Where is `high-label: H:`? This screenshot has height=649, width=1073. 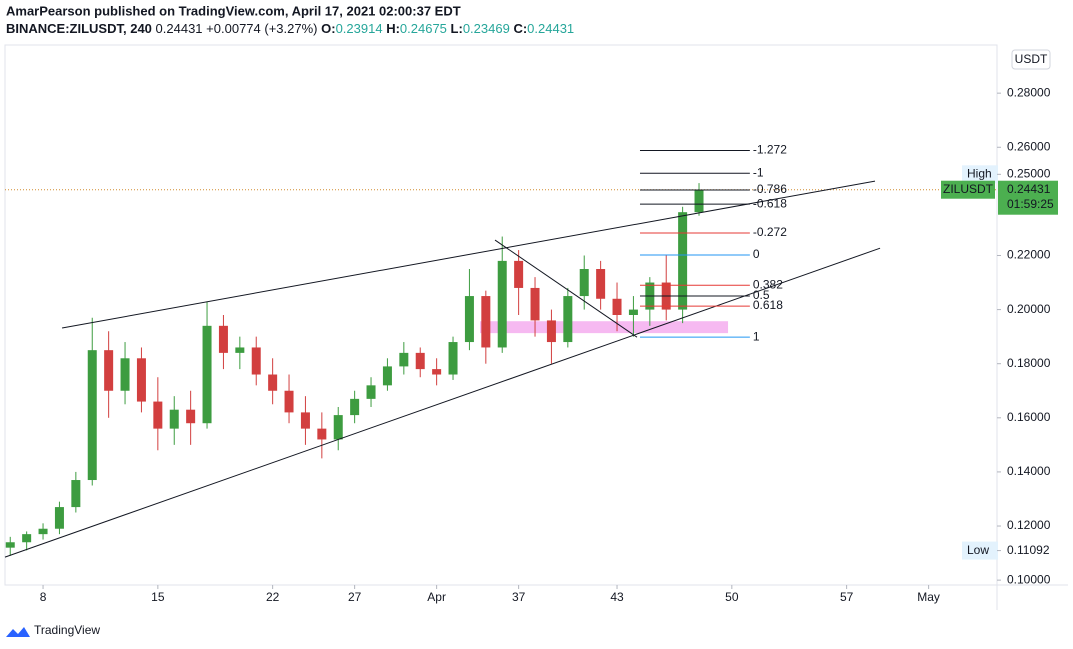
high-label: H: is located at coordinates (393, 28).